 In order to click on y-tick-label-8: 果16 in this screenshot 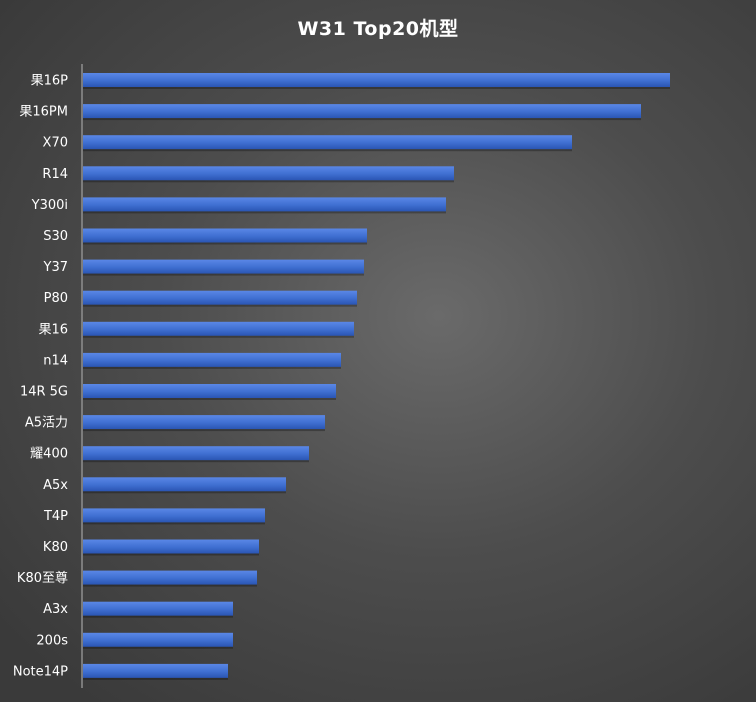, I will do `click(53, 329)`.